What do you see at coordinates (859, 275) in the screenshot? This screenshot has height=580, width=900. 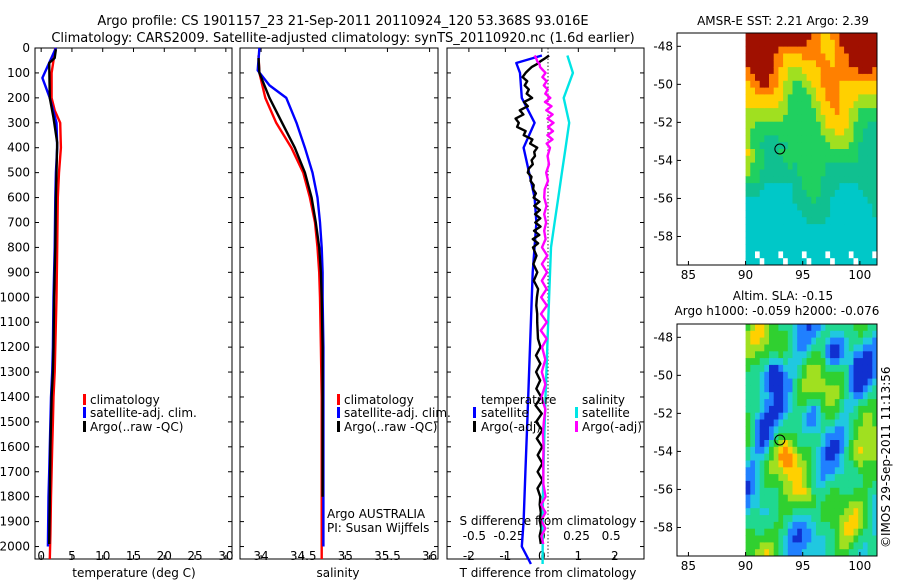 I see `x-tick-label: 100` at bounding box center [859, 275].